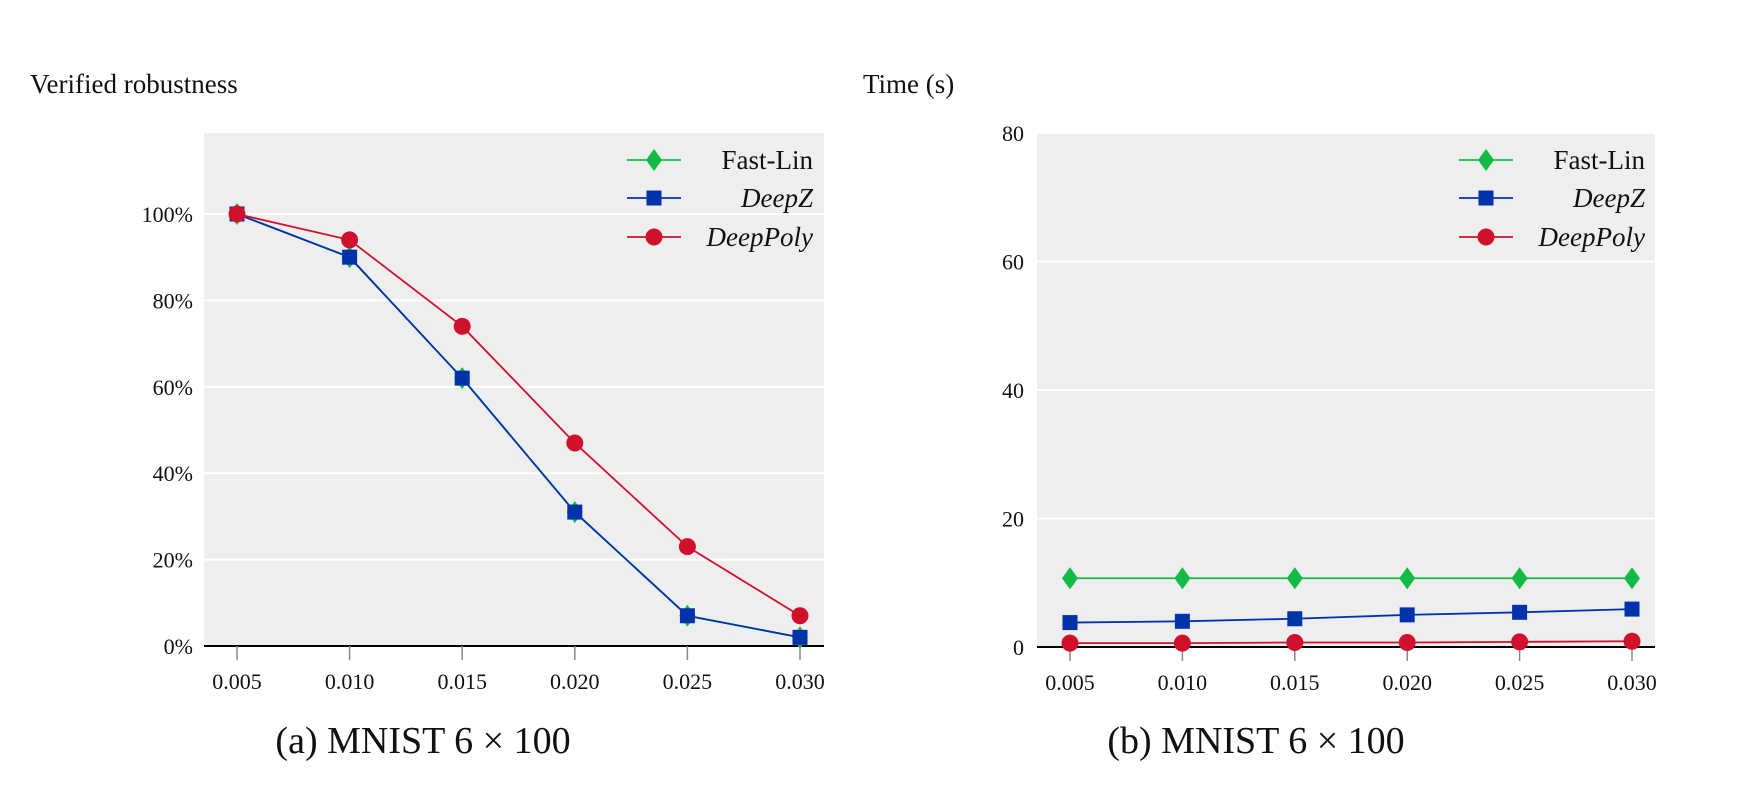 The image size is (1748, 785). I want to click on y-axis-title: Verified robustness, so click(134, 84).